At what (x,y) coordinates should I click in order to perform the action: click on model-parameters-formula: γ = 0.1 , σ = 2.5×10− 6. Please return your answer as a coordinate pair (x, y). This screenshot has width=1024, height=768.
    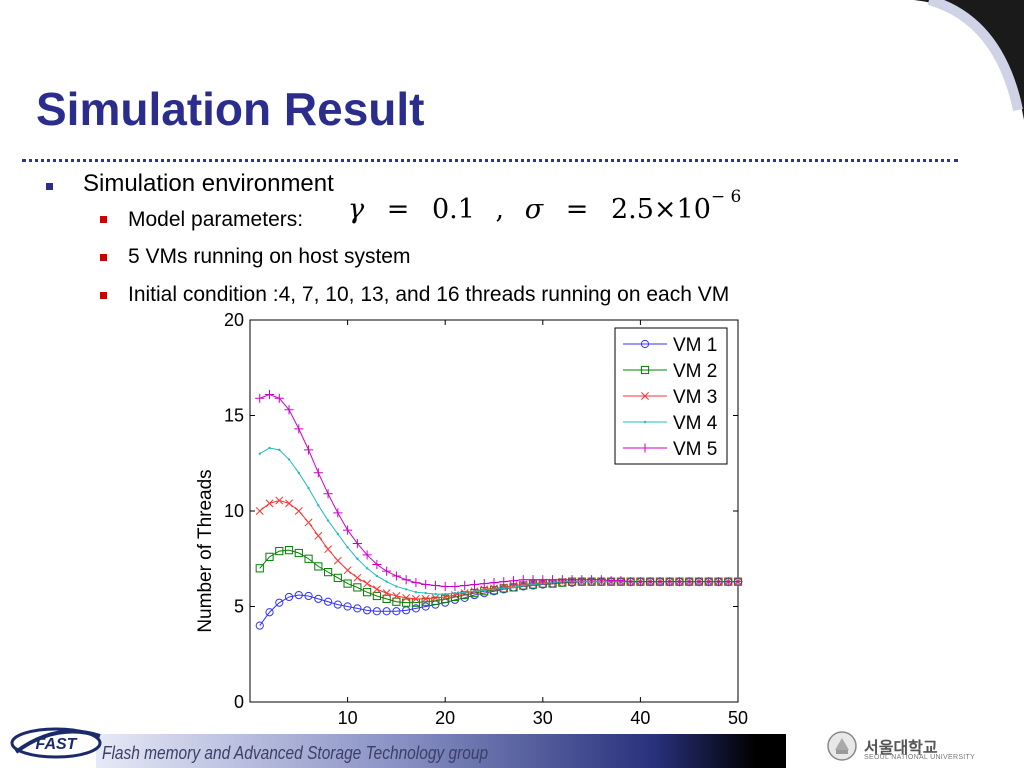
    Looking at the image, I should click on (544, 206).